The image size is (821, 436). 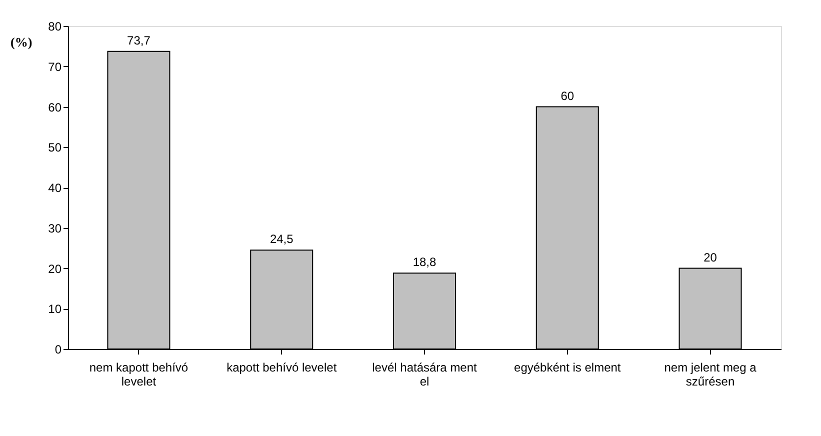 I want to click on y-tick-label: 10, so click(x=55, y=309).